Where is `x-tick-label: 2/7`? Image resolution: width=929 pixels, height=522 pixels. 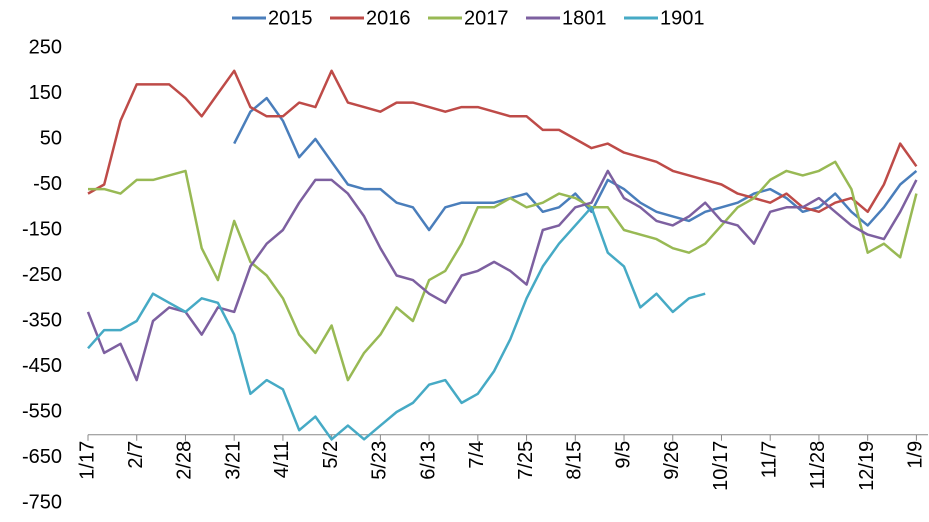
x-tick-label: 2/7 is located at coordinates (136, 455).